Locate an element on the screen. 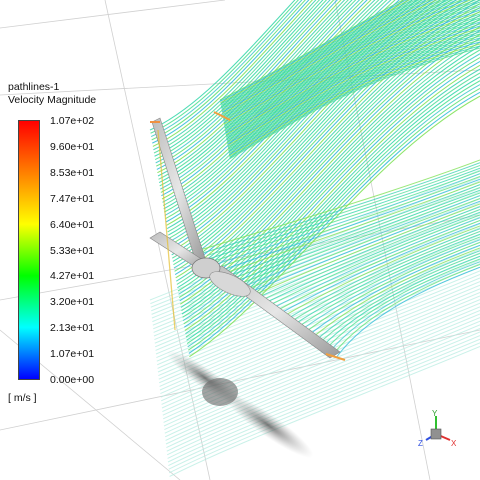  colorbar-tick-label: 3.20e+01 is located at coordinates (72, 302).